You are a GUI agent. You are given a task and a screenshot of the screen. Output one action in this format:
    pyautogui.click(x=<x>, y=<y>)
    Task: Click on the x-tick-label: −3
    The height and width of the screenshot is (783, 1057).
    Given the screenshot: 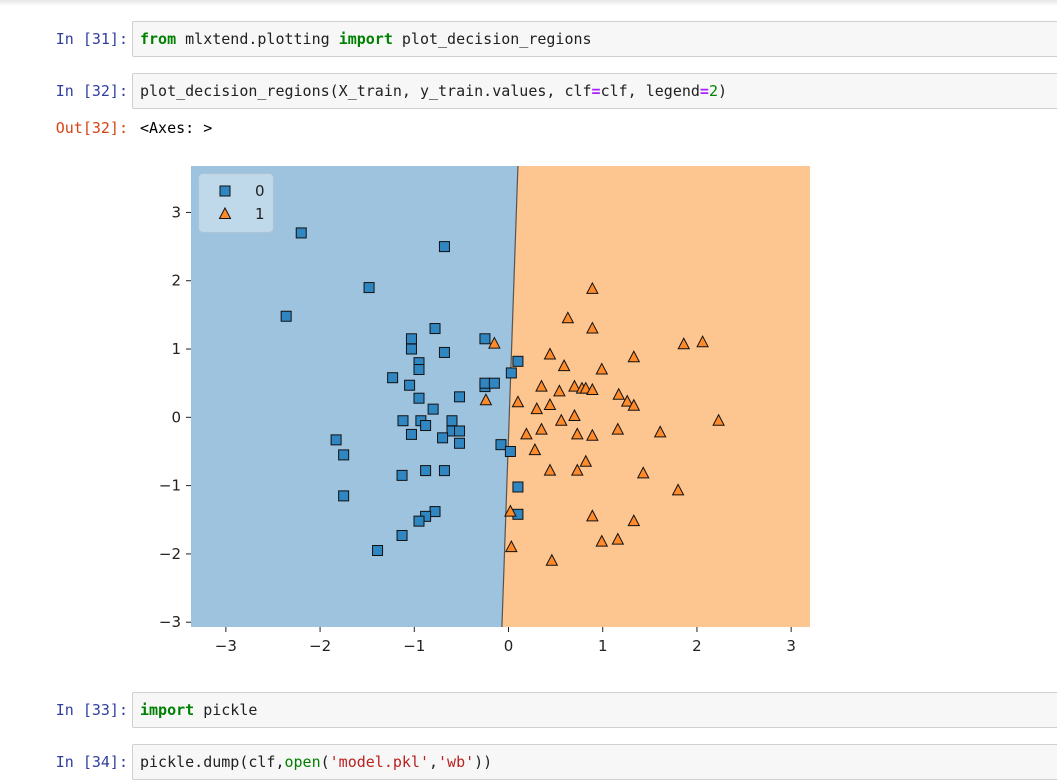 What is the action you would take?
    pyautogui.click(x=226, y=646)
    